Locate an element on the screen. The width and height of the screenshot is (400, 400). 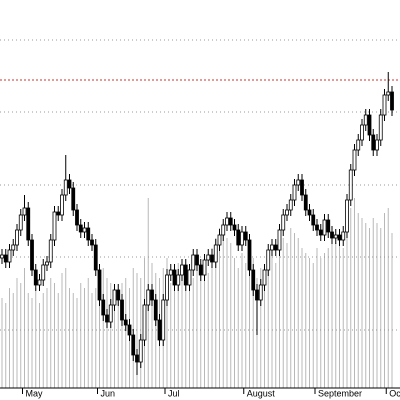
x-tick-label: August is located at coordinates (261, 393).